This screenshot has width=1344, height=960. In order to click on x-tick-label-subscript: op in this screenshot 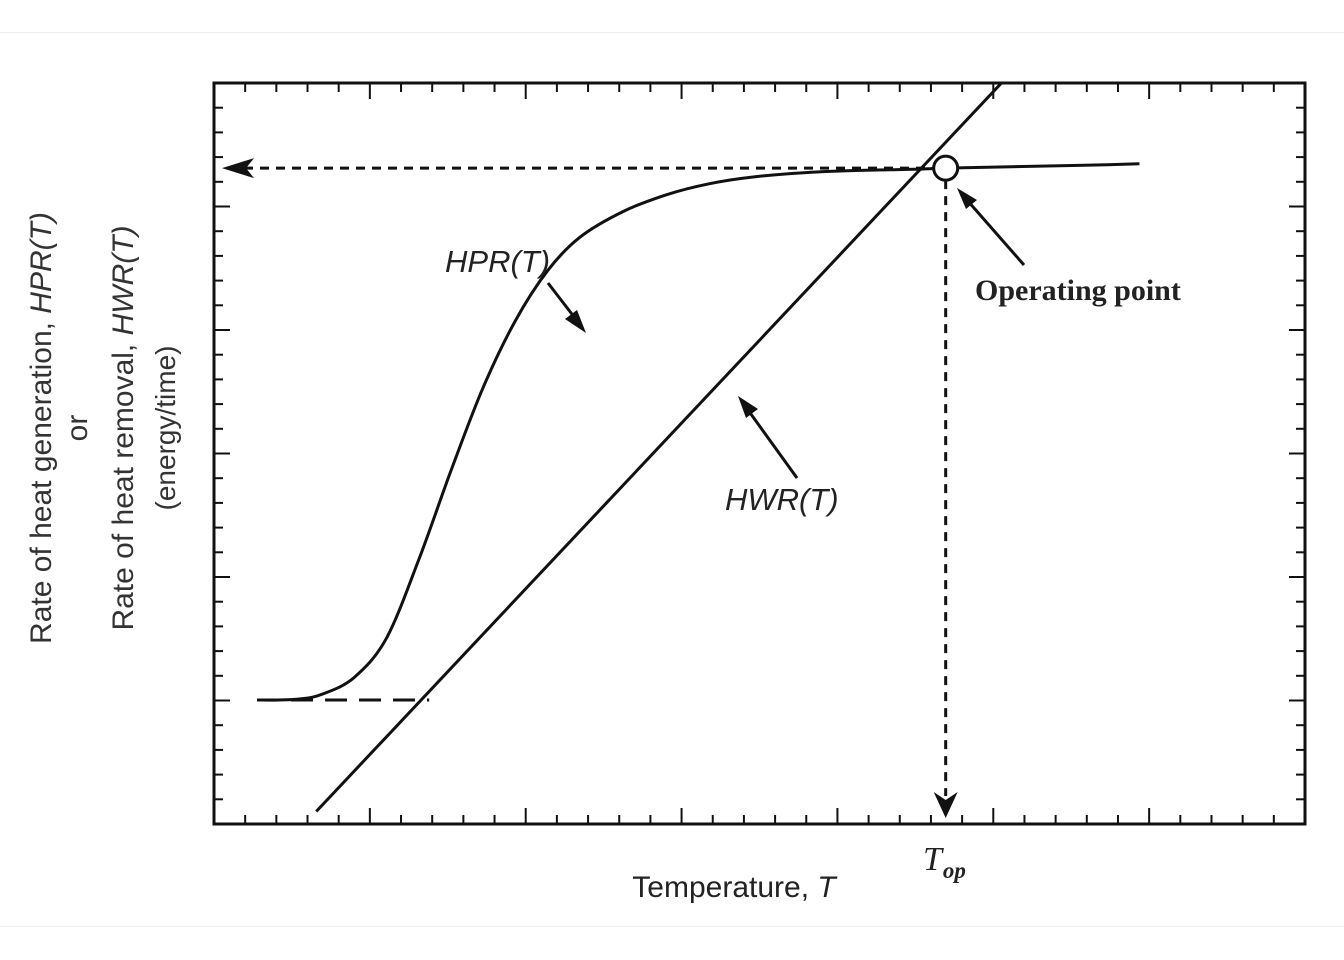, I will do `click(954, 870)`.